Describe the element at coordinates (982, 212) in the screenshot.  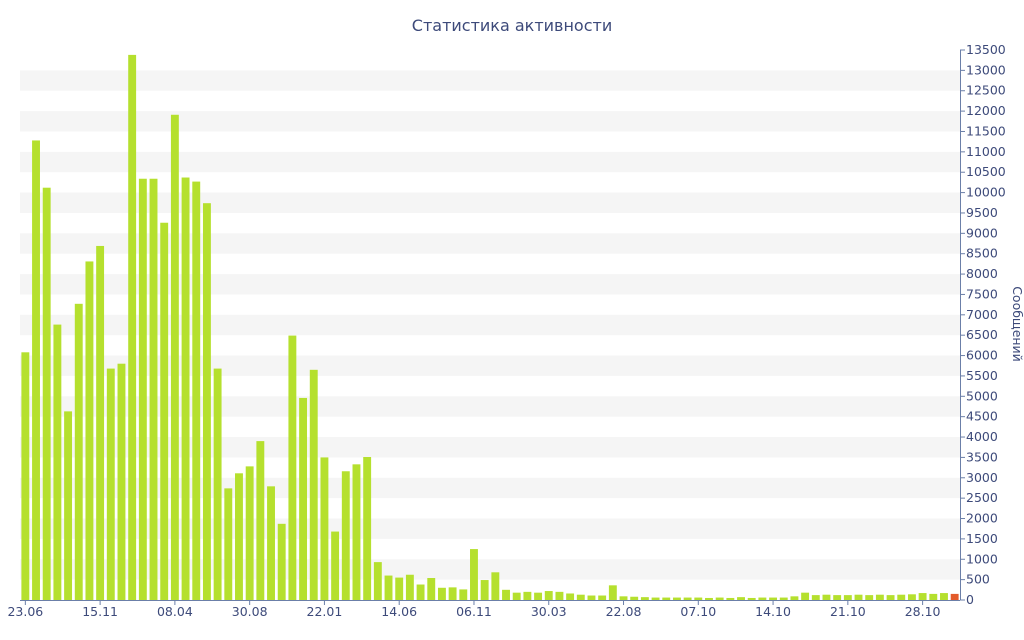
I see `y-tick-label: 9500` at that location.